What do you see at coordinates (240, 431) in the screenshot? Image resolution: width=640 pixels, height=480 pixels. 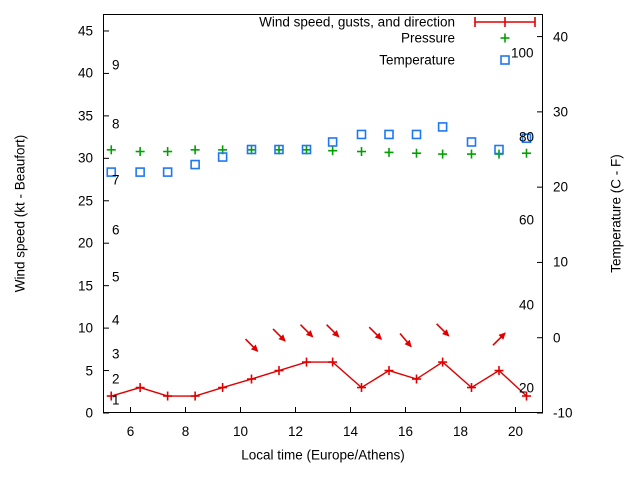 I see `x-tick-10: 10` at bounding box center [240, 431].